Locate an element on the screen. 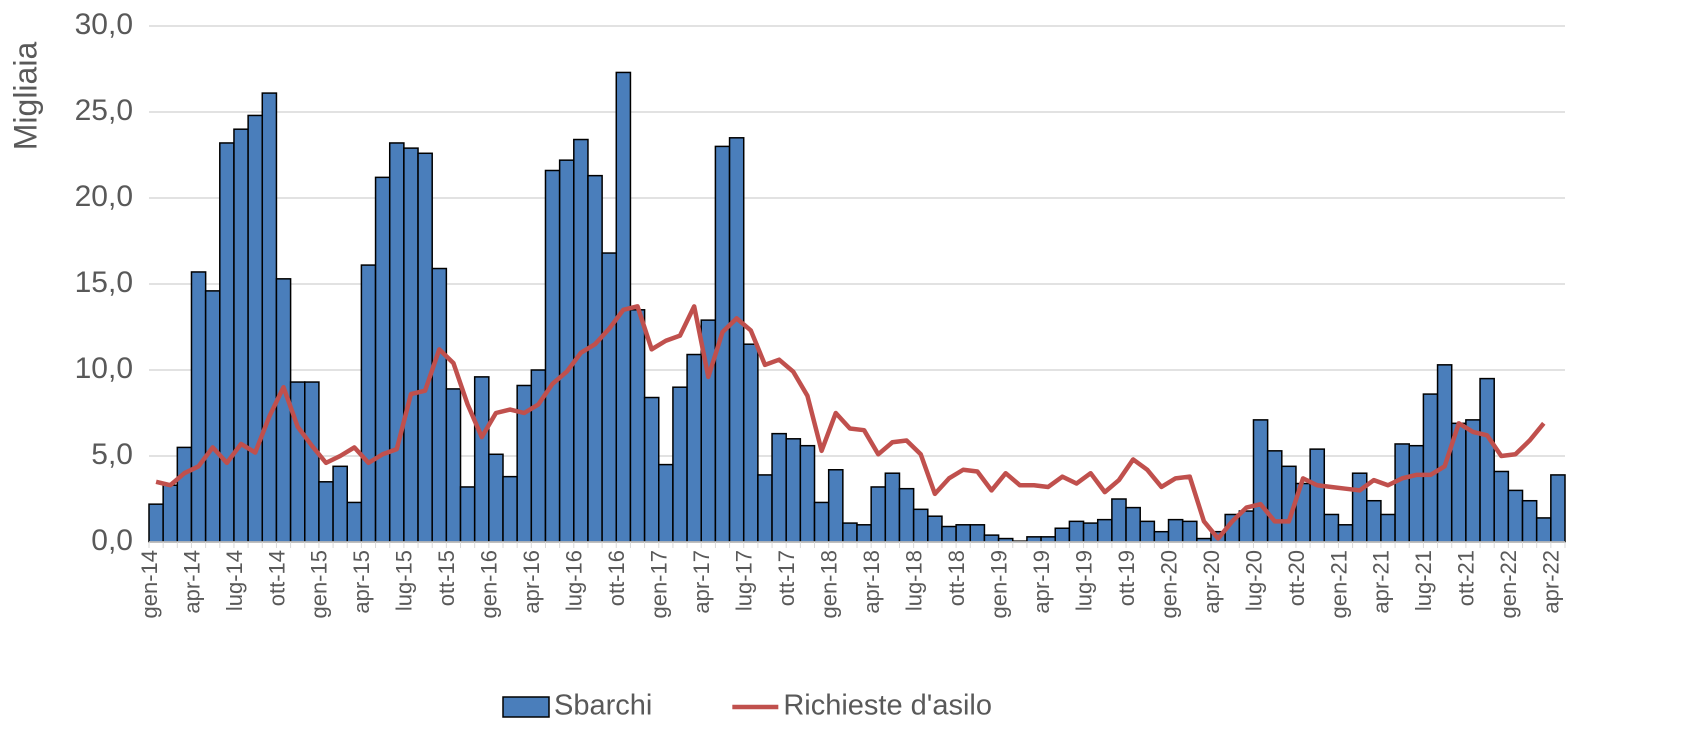 This screenshot has height=753, width=1693. x-tick-label: gen-21 is located at coordinates (1338, 584).